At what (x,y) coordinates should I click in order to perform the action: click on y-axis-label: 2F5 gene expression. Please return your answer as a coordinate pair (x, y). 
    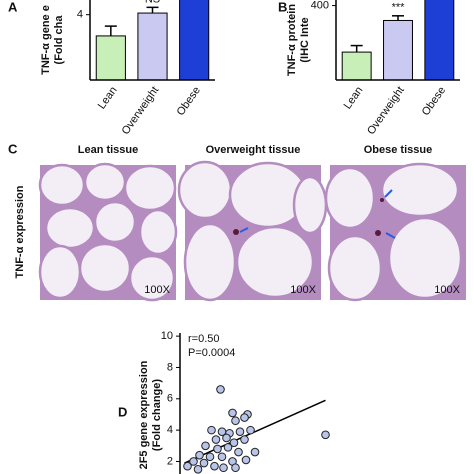
    Looking at the image, I should click on (144, 414).